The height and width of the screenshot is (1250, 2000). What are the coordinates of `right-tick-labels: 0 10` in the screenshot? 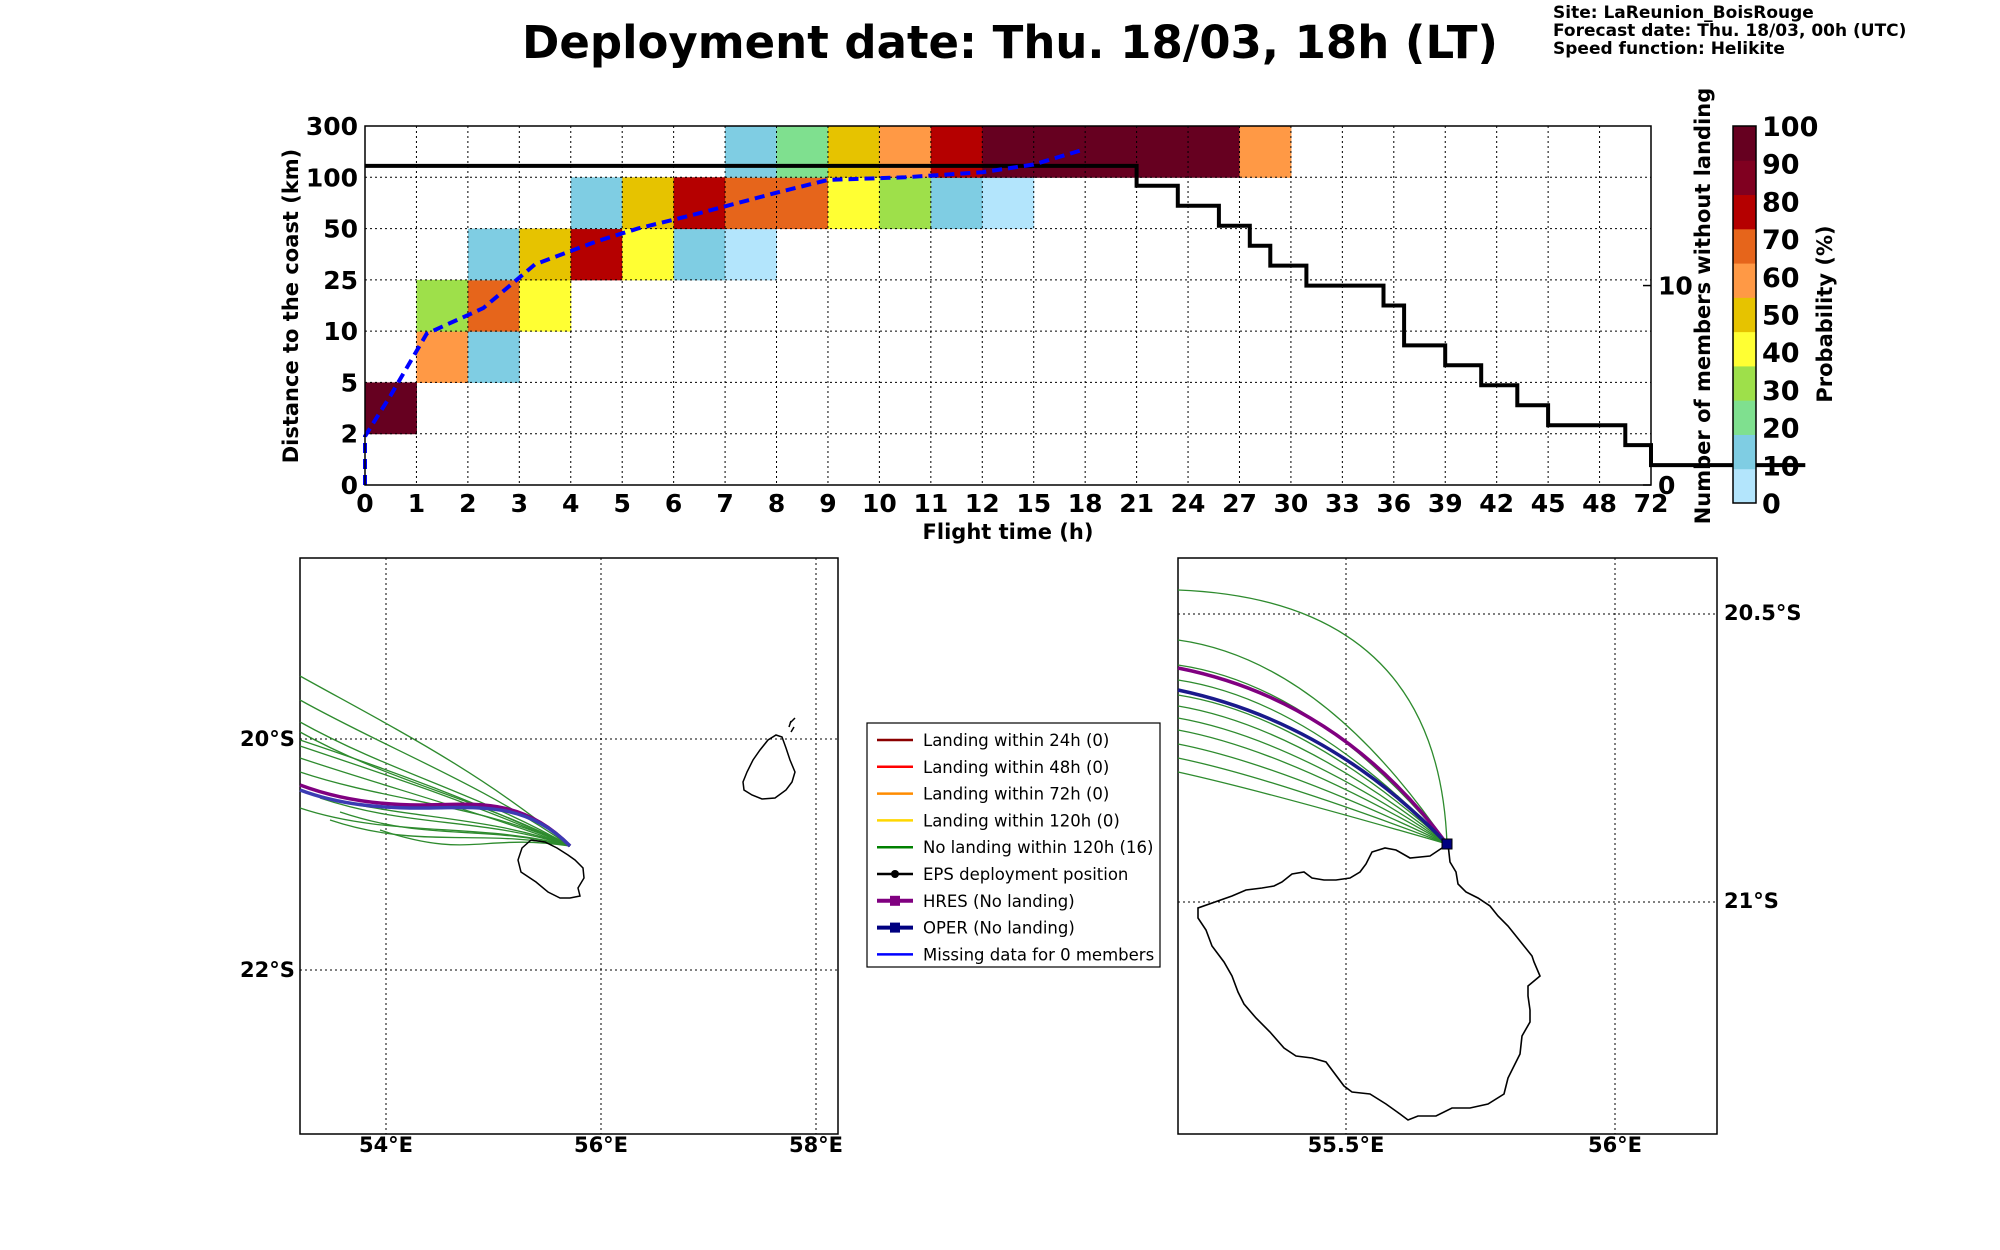 It's located at (1668, 386).